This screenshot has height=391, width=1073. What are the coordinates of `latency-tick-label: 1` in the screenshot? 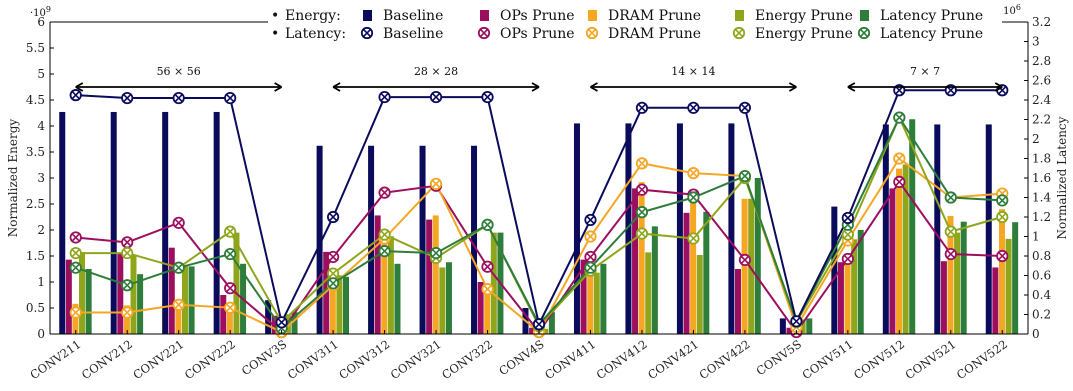 It's located at (1036, 237).